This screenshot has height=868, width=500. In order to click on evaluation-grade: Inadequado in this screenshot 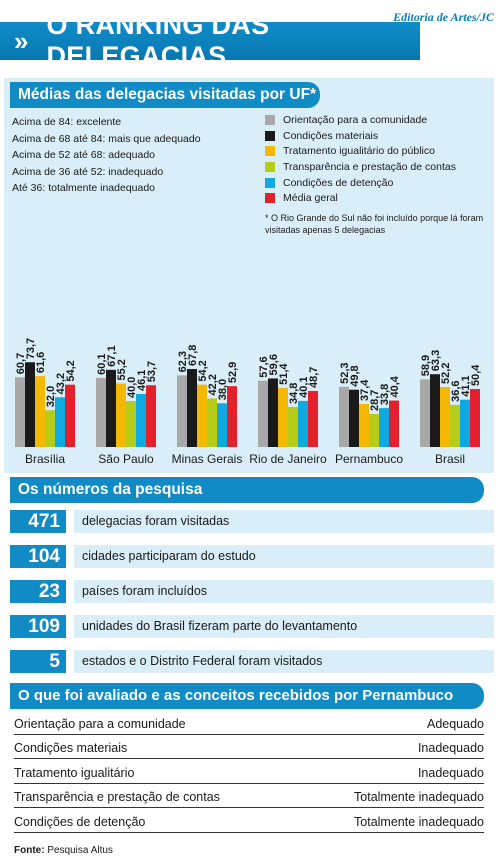, I will do `click(450, 748)`.